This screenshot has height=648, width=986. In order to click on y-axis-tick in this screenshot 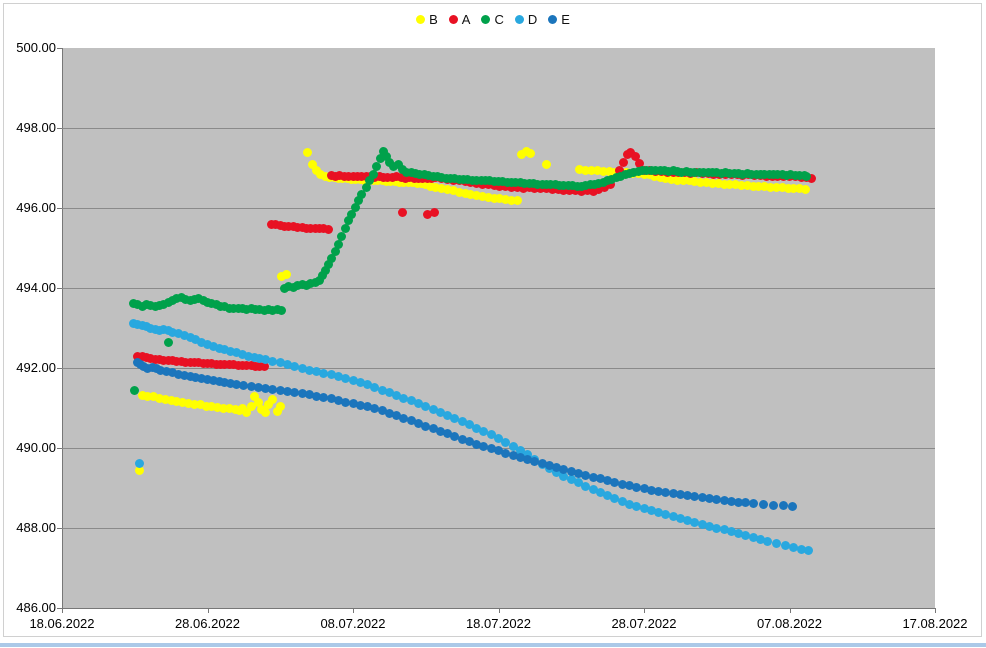, I will do `click(59, 208)`.